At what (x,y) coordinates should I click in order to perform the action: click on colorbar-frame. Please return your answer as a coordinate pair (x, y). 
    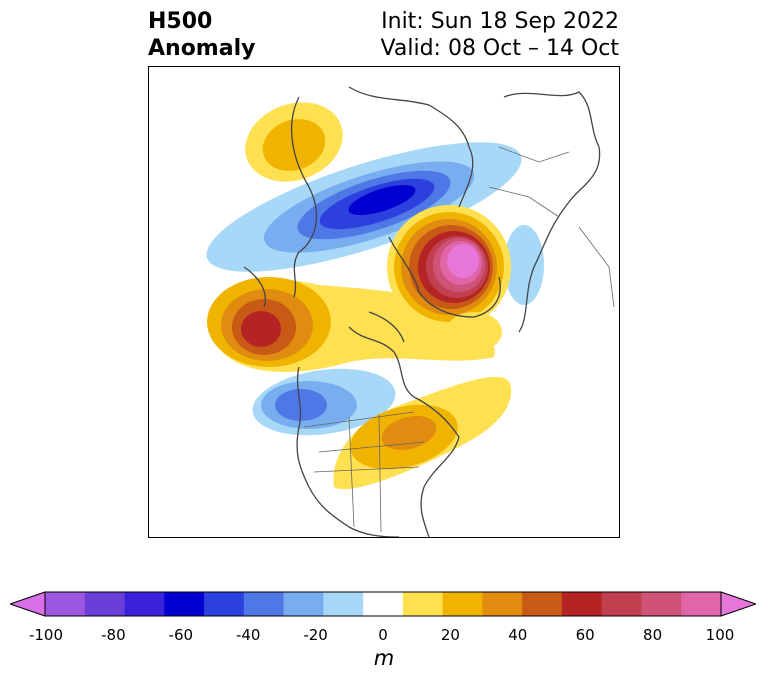
    Looking at the image, I should click on (383, 604).